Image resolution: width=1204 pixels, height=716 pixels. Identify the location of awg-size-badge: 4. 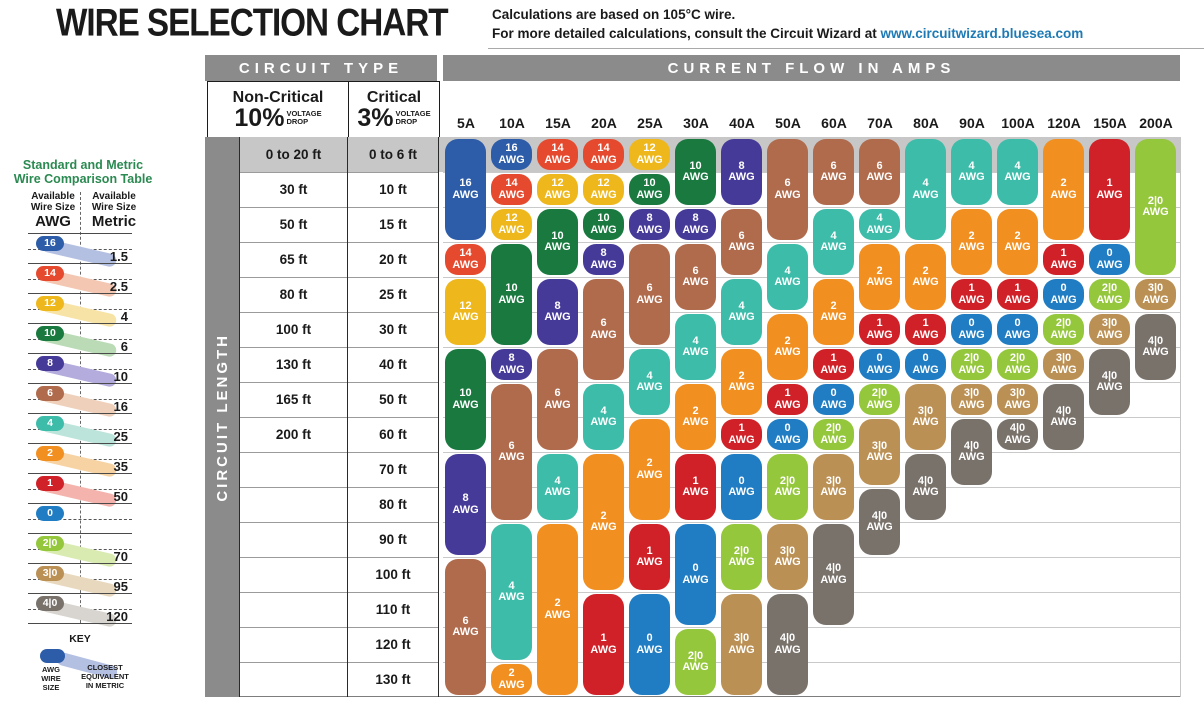
(50, 423).